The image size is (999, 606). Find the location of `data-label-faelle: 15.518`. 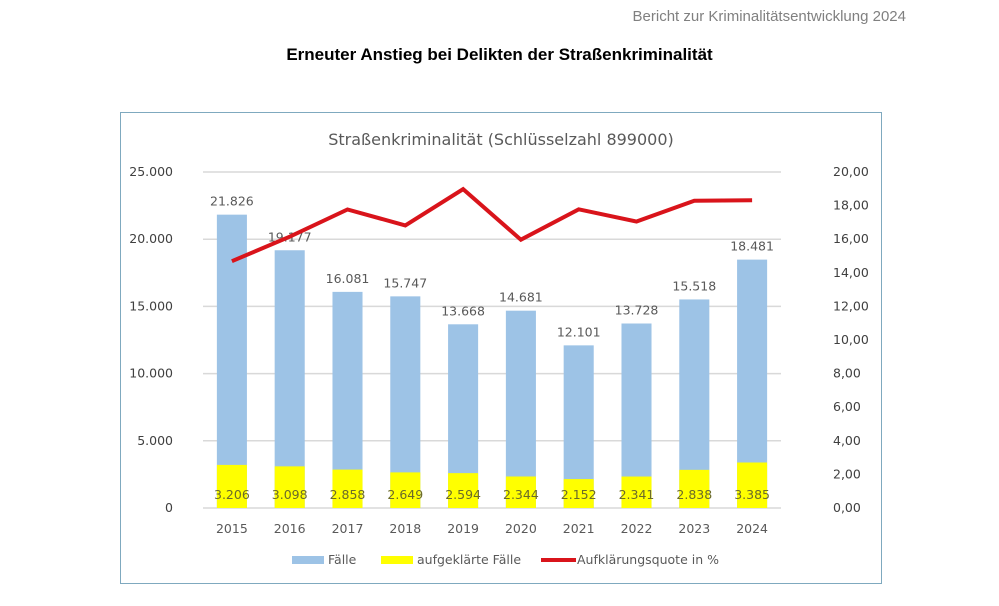

data-label-faelle: 15.518 is located at coordinates (694, 285).